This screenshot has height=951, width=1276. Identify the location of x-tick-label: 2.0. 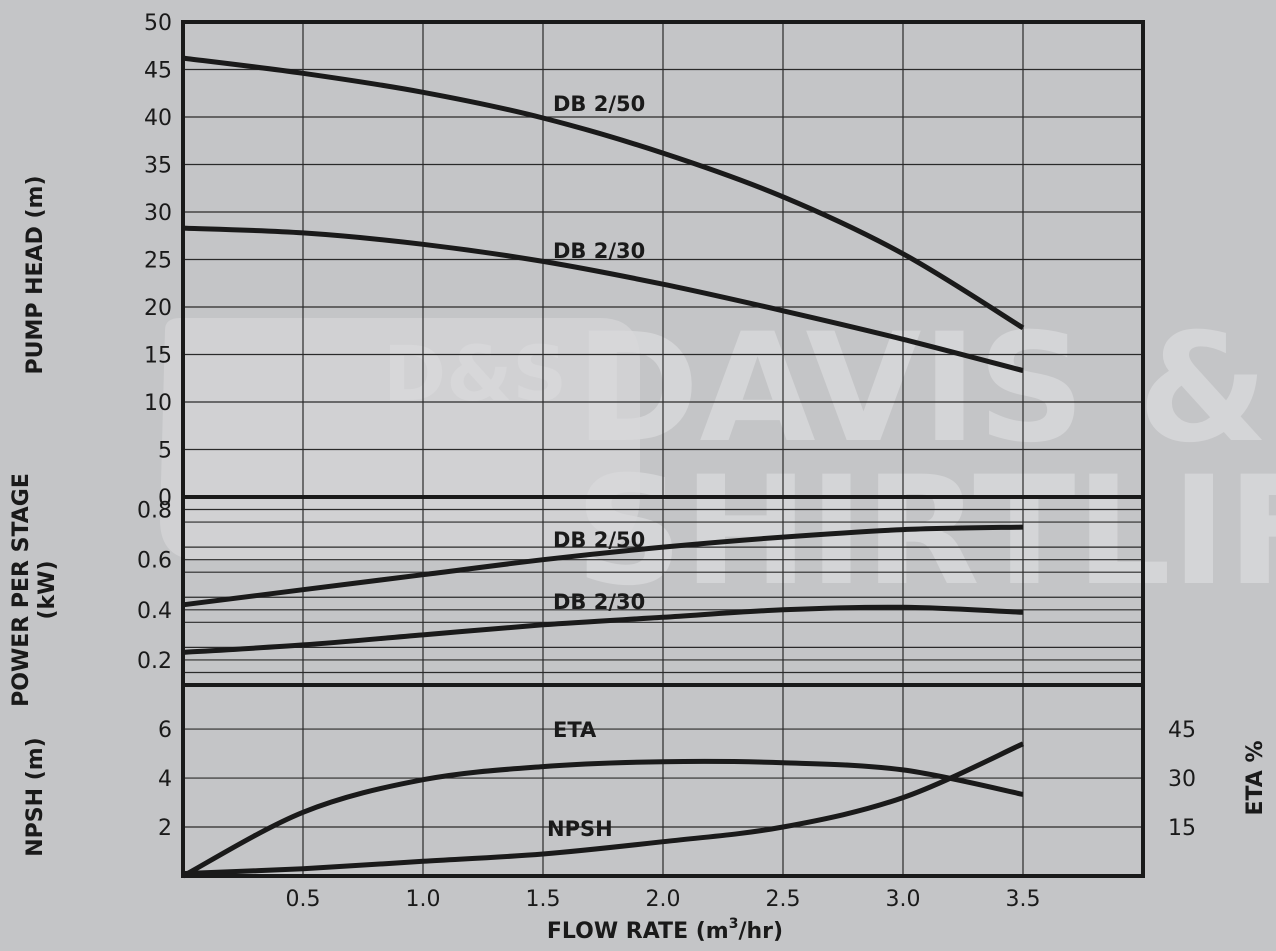
(663, 899).